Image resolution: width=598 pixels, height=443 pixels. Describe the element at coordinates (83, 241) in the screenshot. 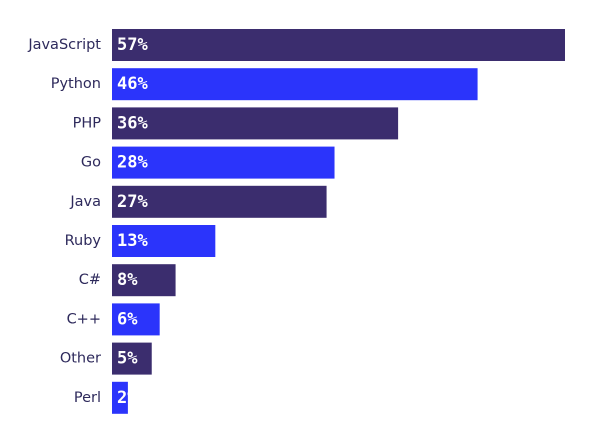

I see `category-label: Ruby` at that location.